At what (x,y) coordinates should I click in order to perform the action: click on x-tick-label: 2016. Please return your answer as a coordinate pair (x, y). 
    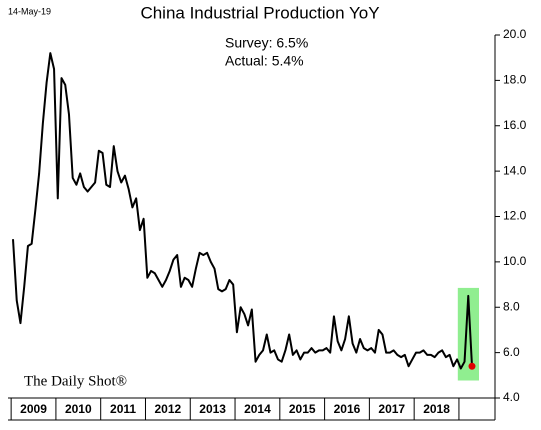
    Looking at the image, I should click on (347, 409).